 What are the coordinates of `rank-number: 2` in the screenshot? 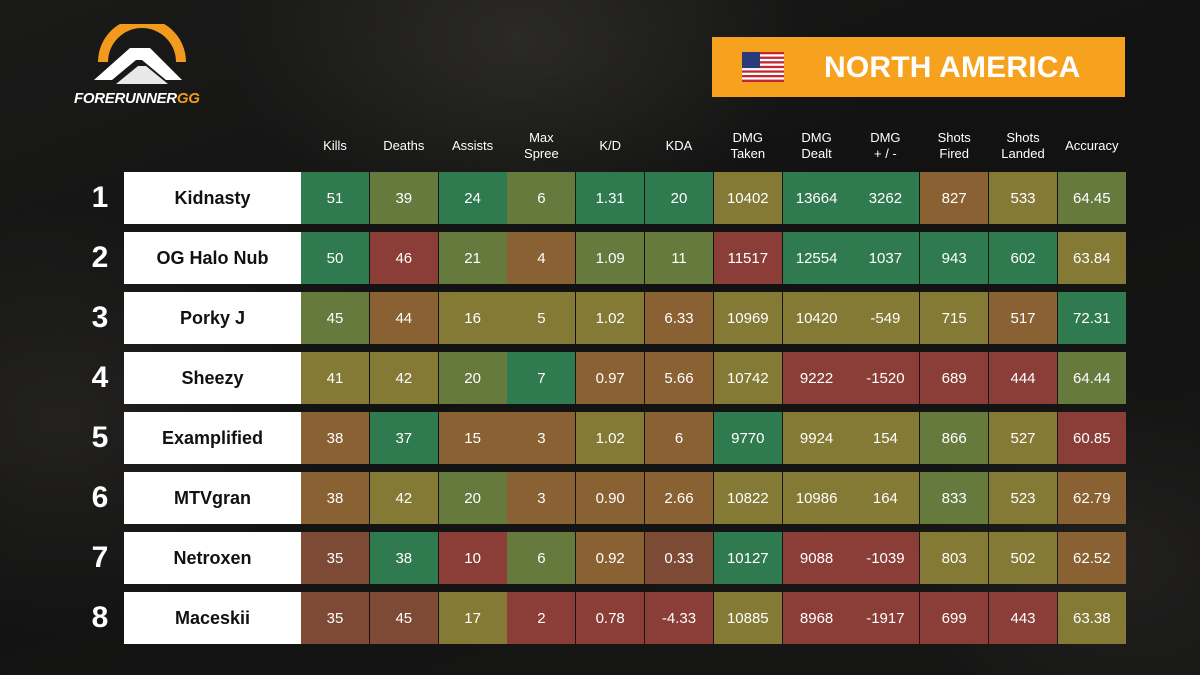 It's located at (100, 257).